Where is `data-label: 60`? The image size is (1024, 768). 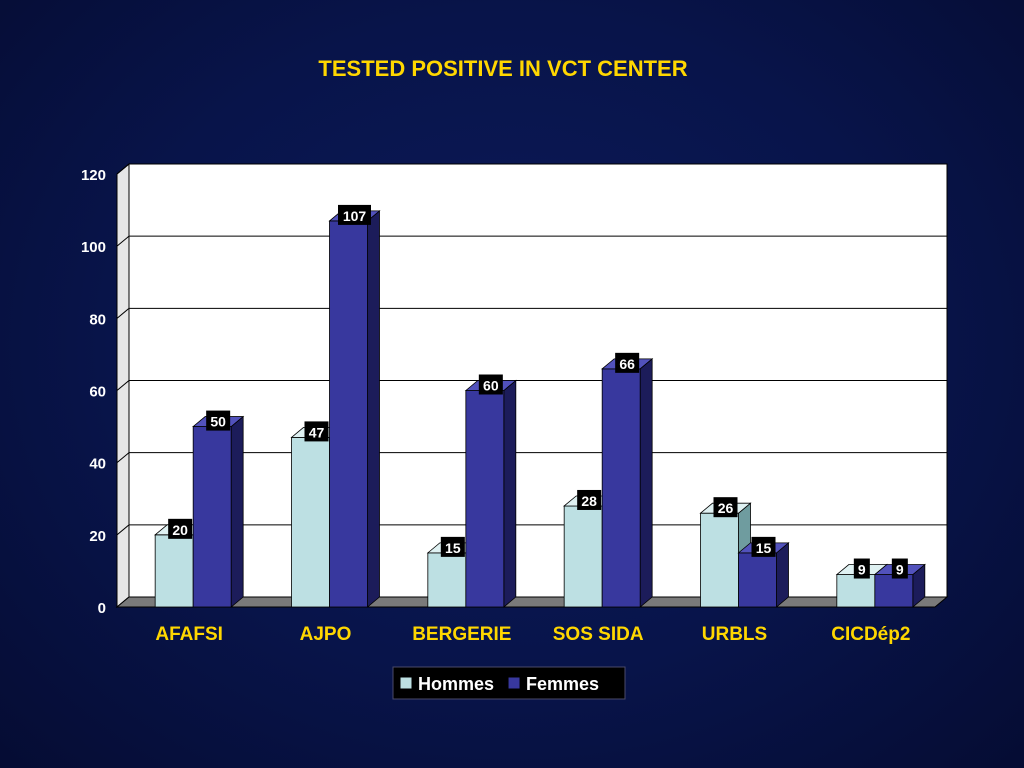
data-label: 60 is located at coordinates (490, 384).